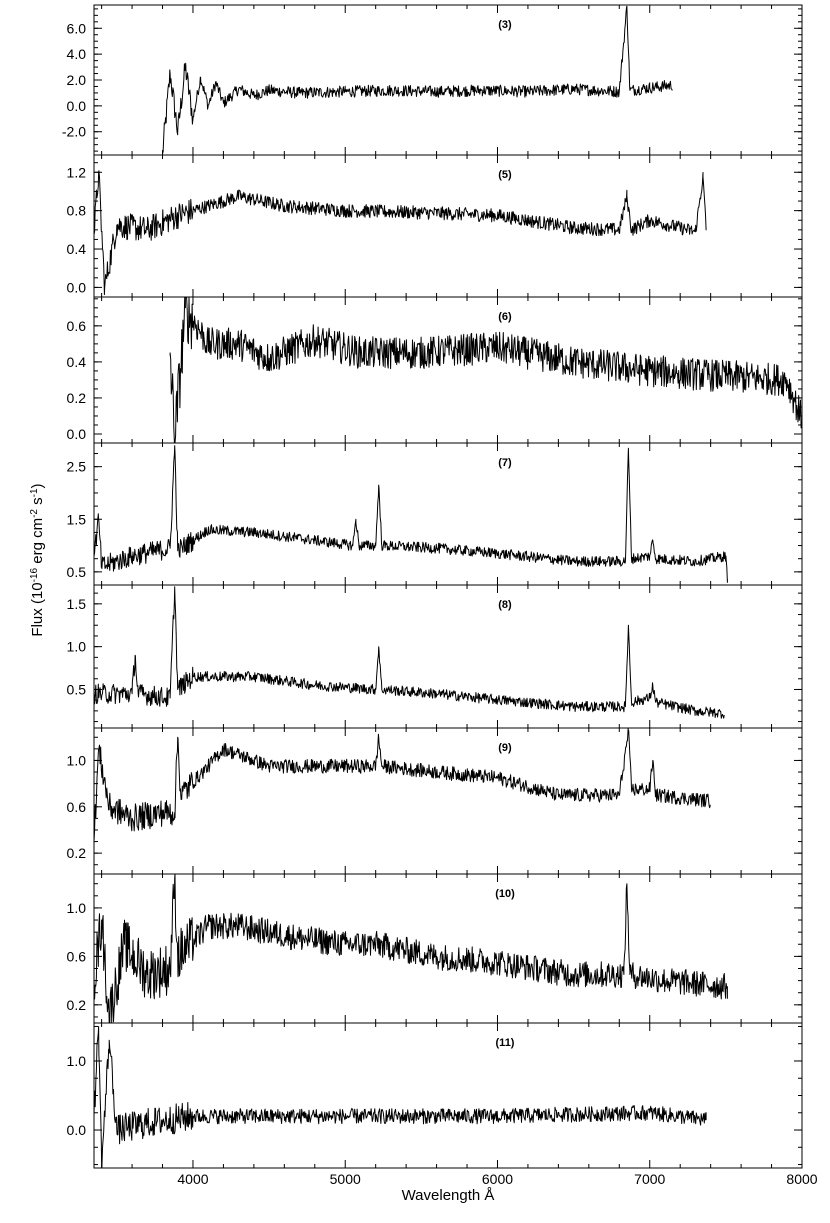 This screenshot has height=1223, width=830. Describe the element at coordinates (505, 175) in the screenshot. I see `panel-label: (5)` at that location.